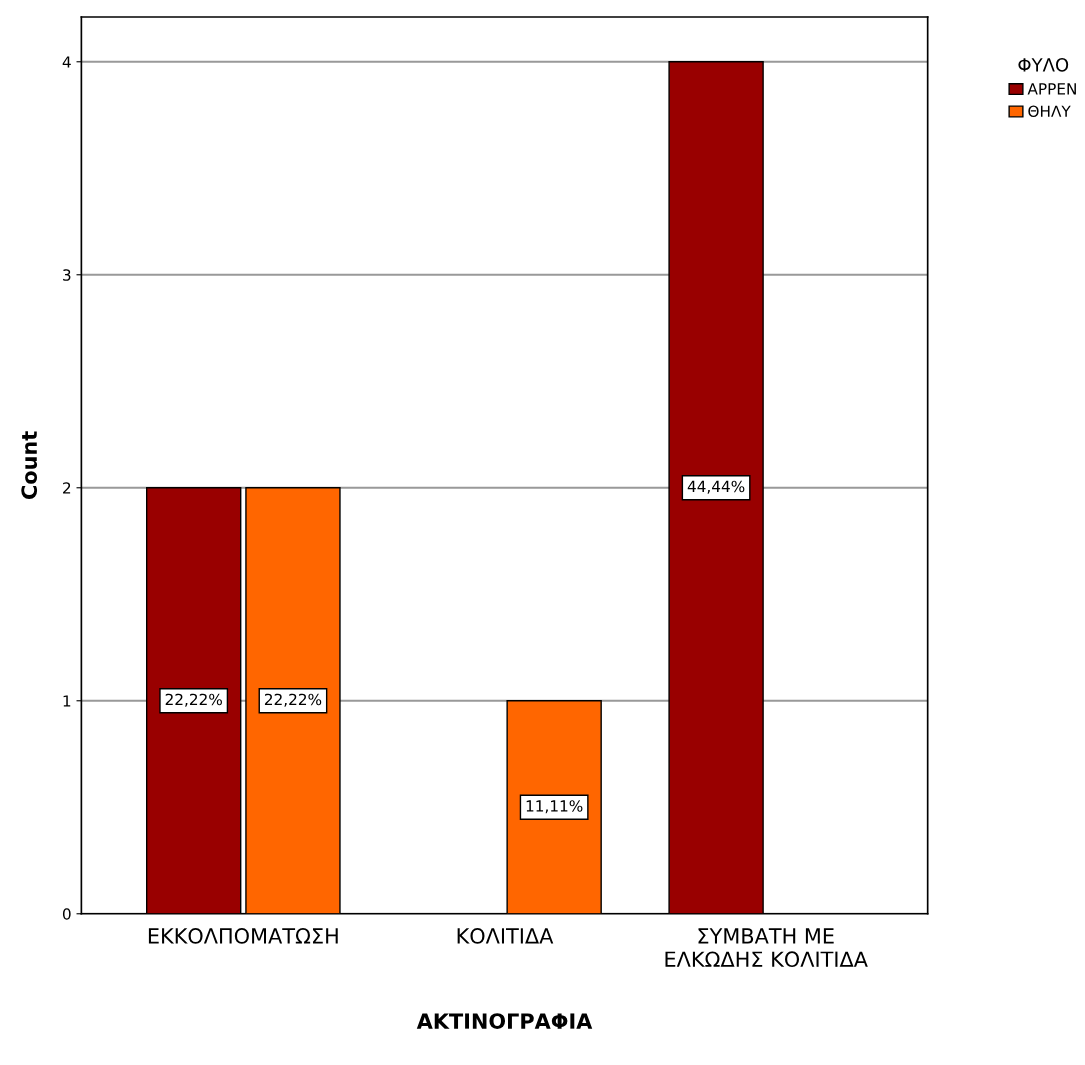 This screenshot has height=1065, width=1085. What do you see at coordinates (67, 275) in the screenshot?
I see `y-tick-label: 3` at bounding box center [67, 275].